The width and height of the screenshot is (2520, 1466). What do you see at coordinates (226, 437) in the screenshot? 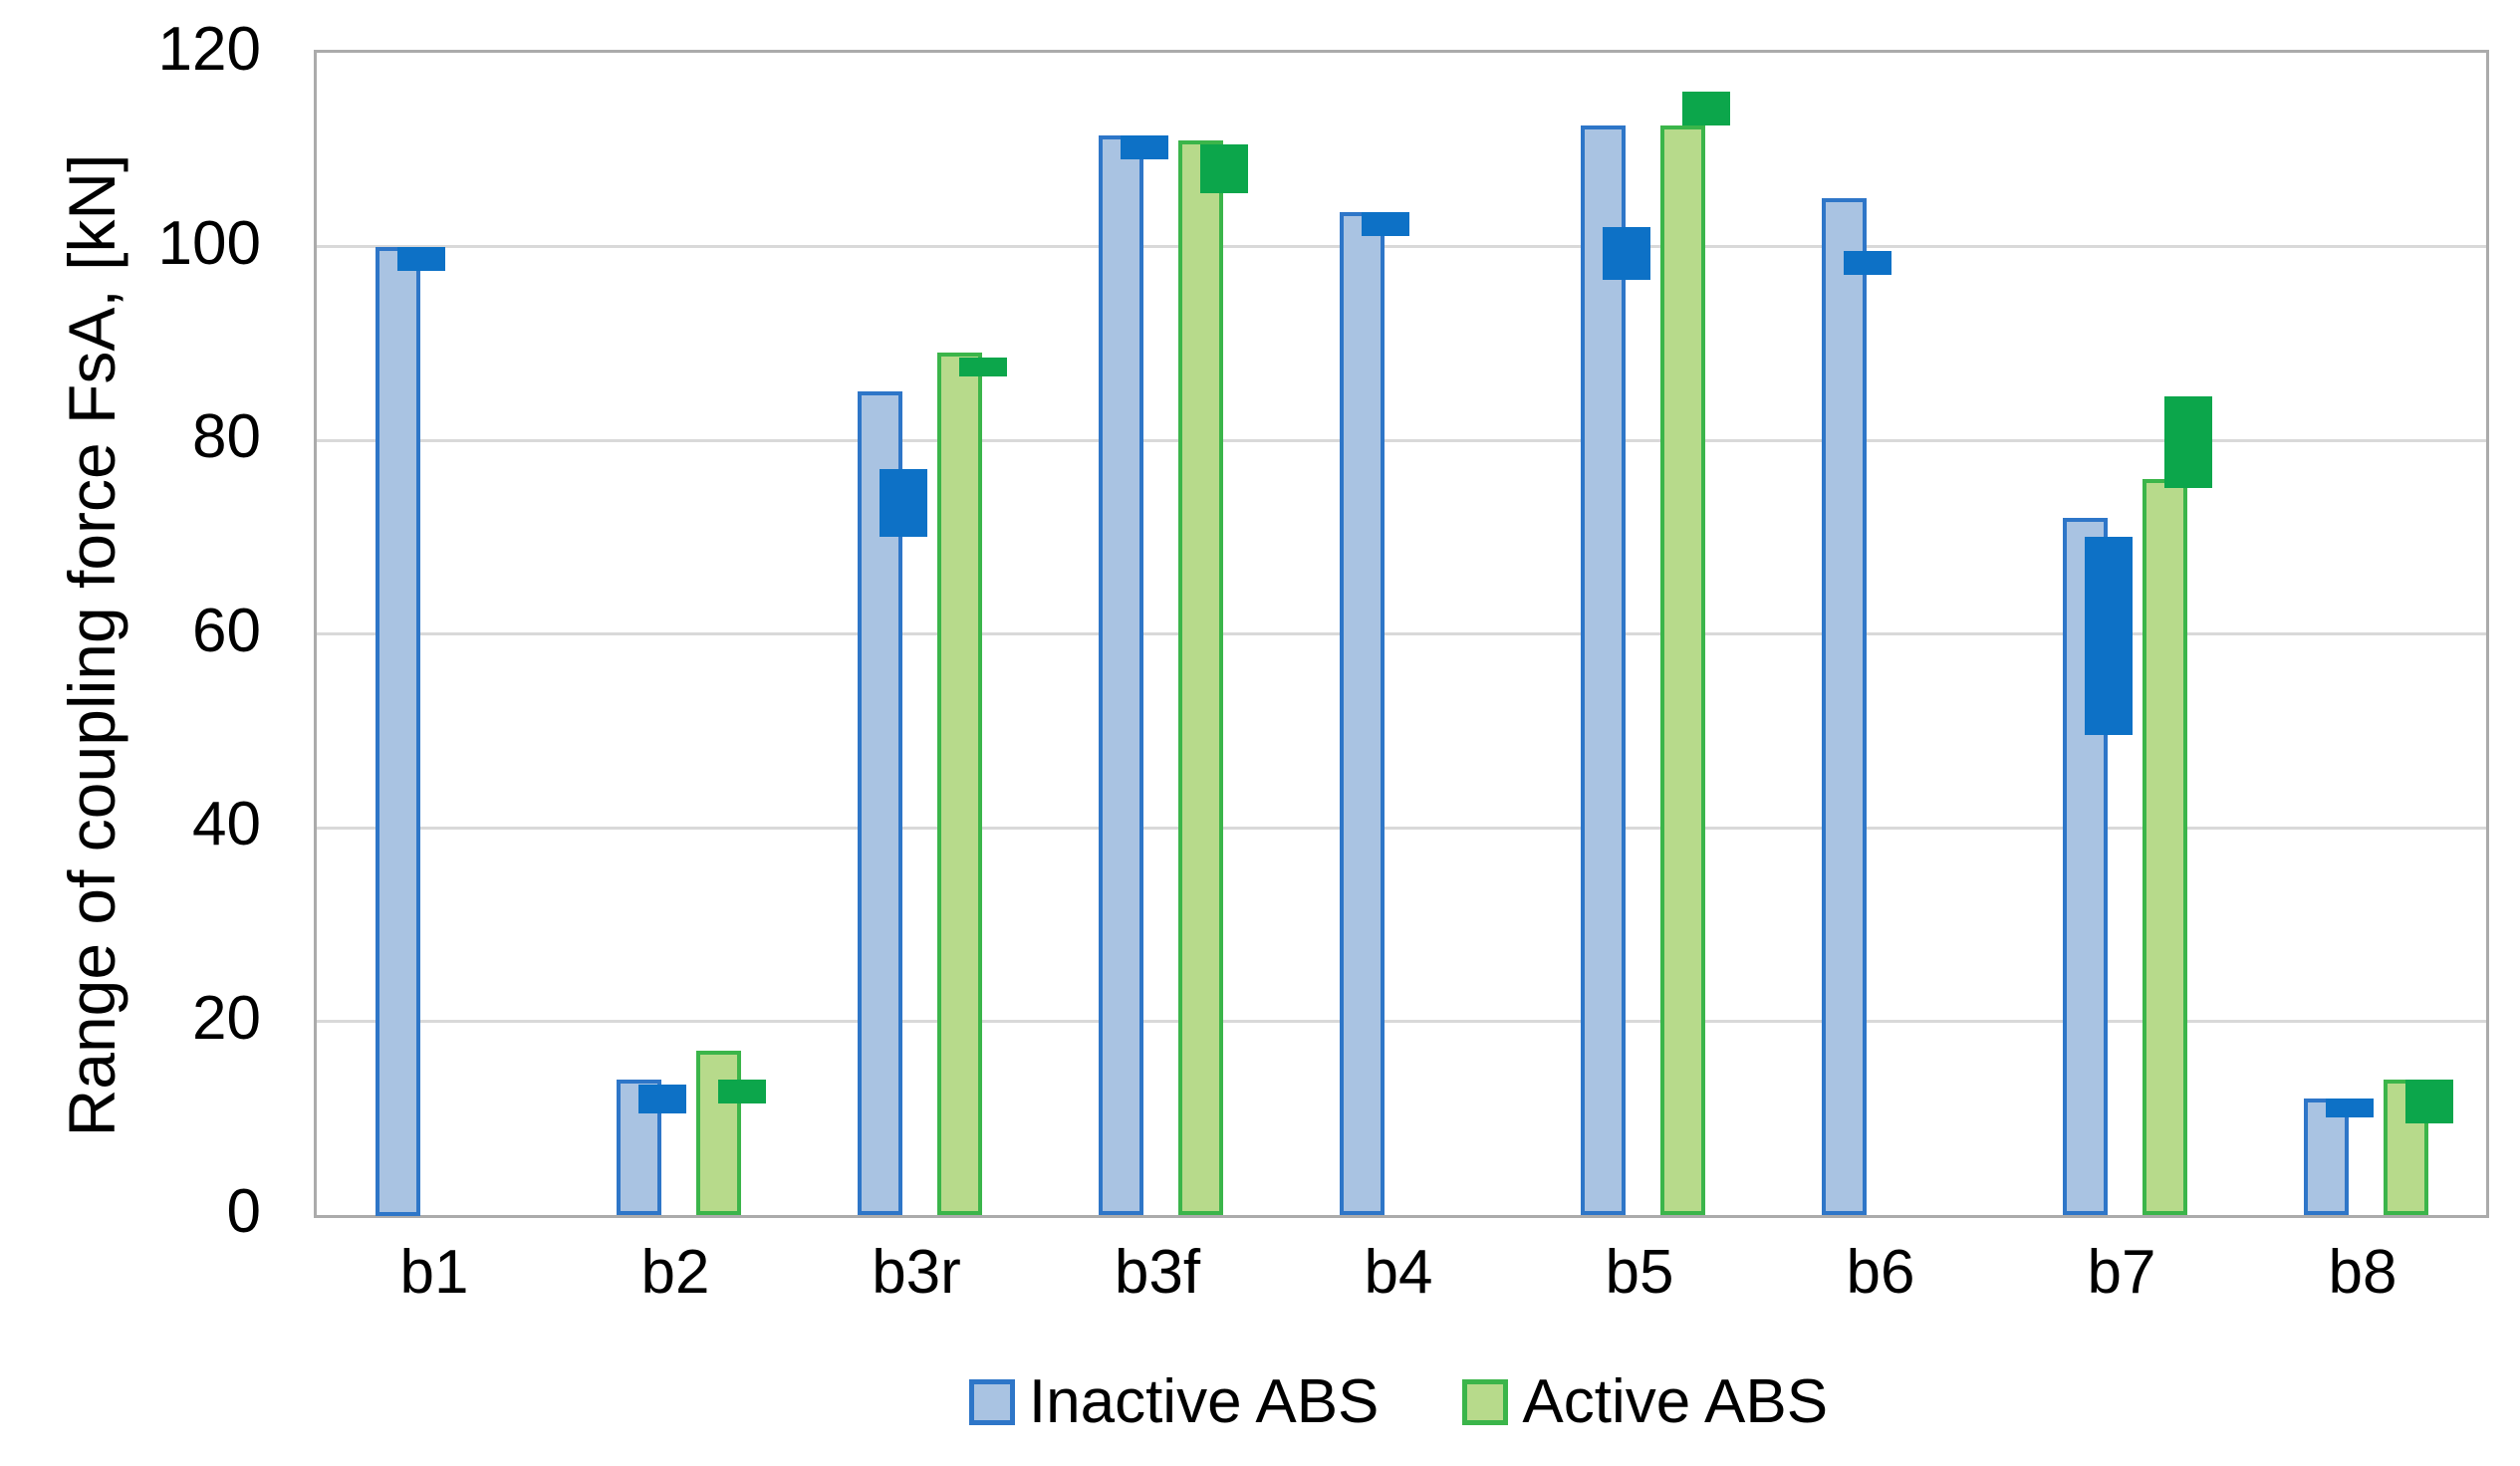
I see `y-tick-label-80: 80` at bounding box center [226, 437].